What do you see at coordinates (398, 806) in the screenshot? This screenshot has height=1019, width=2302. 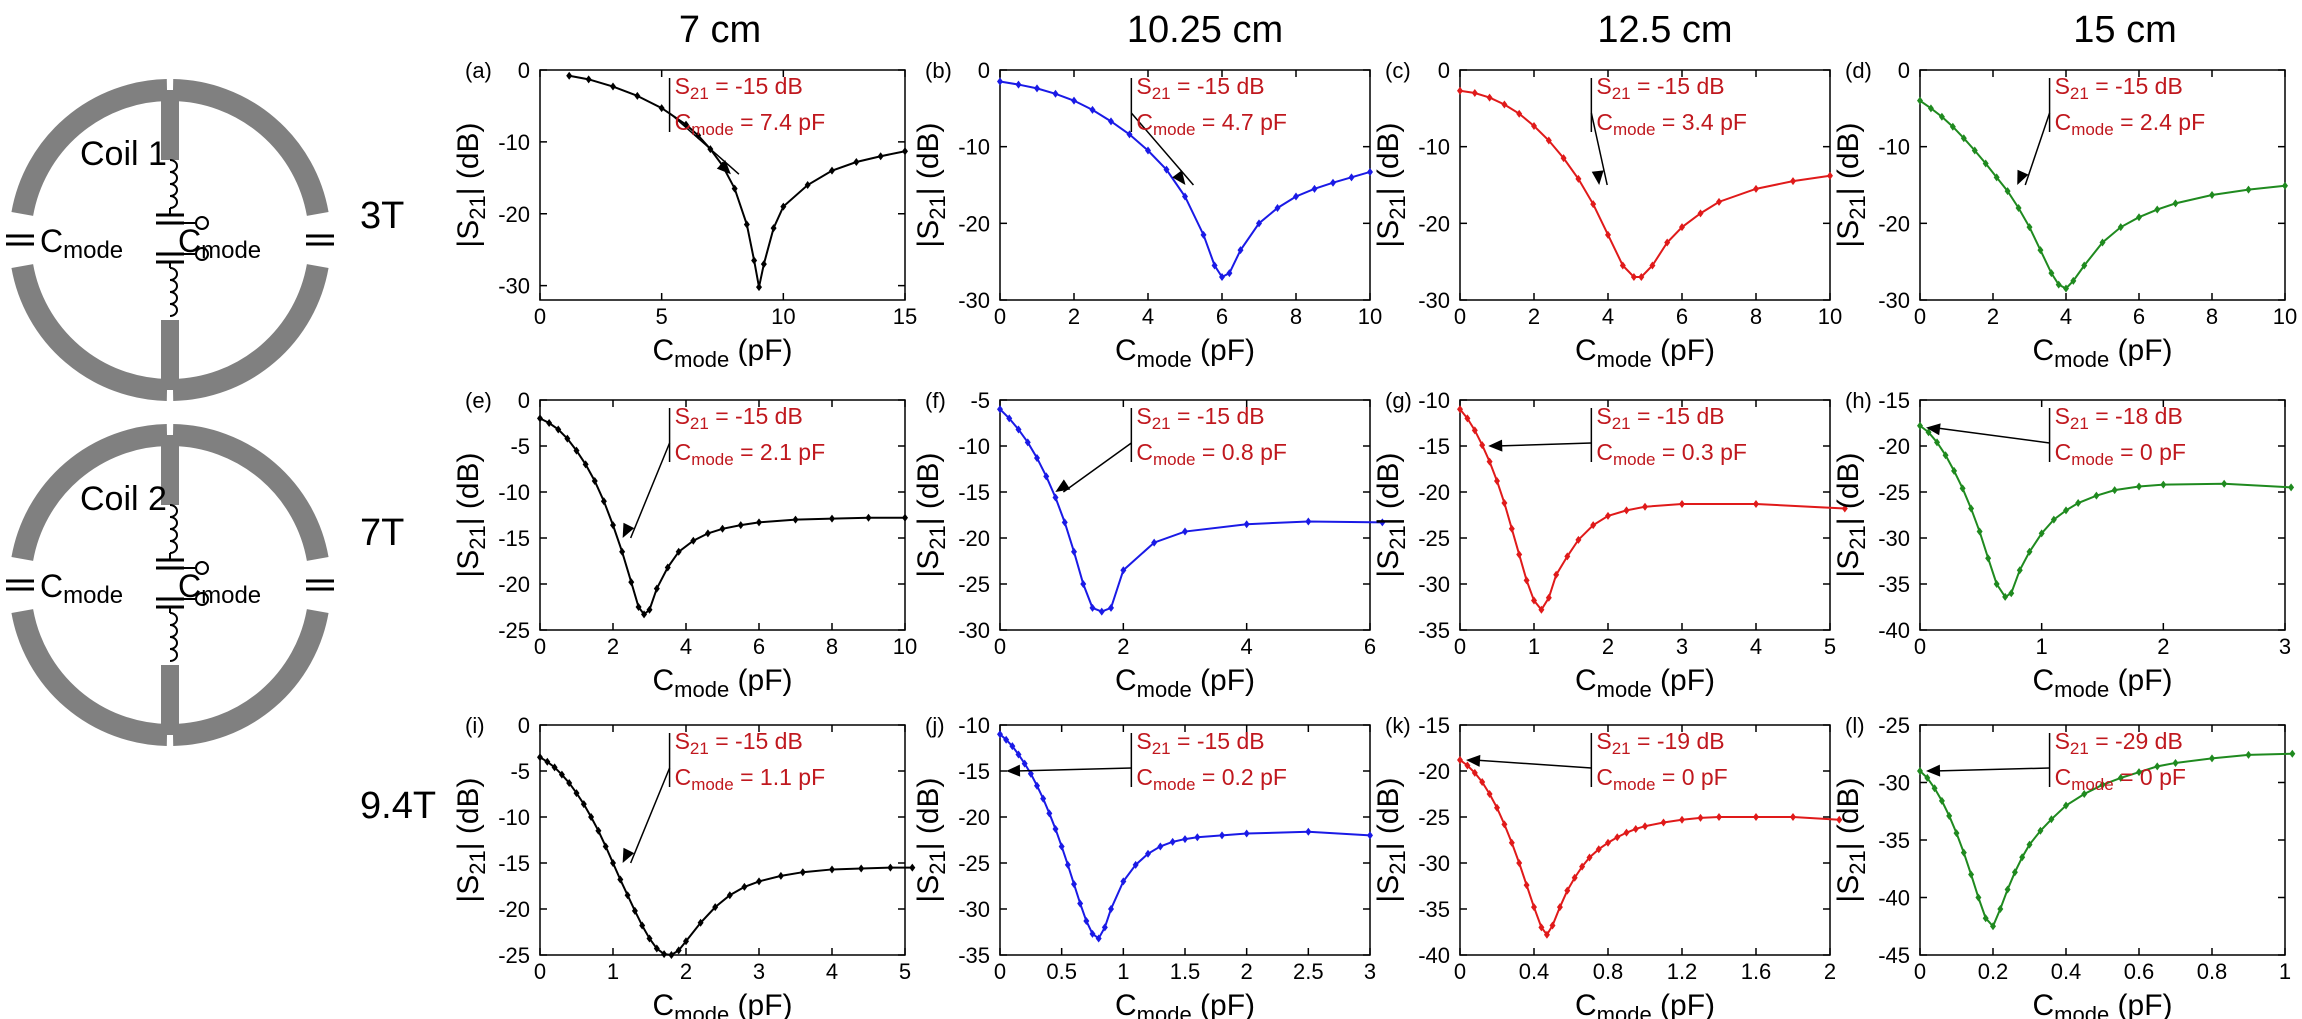 I see `row-label-9-4t: 9.4T` at bounding box center [398, 806].